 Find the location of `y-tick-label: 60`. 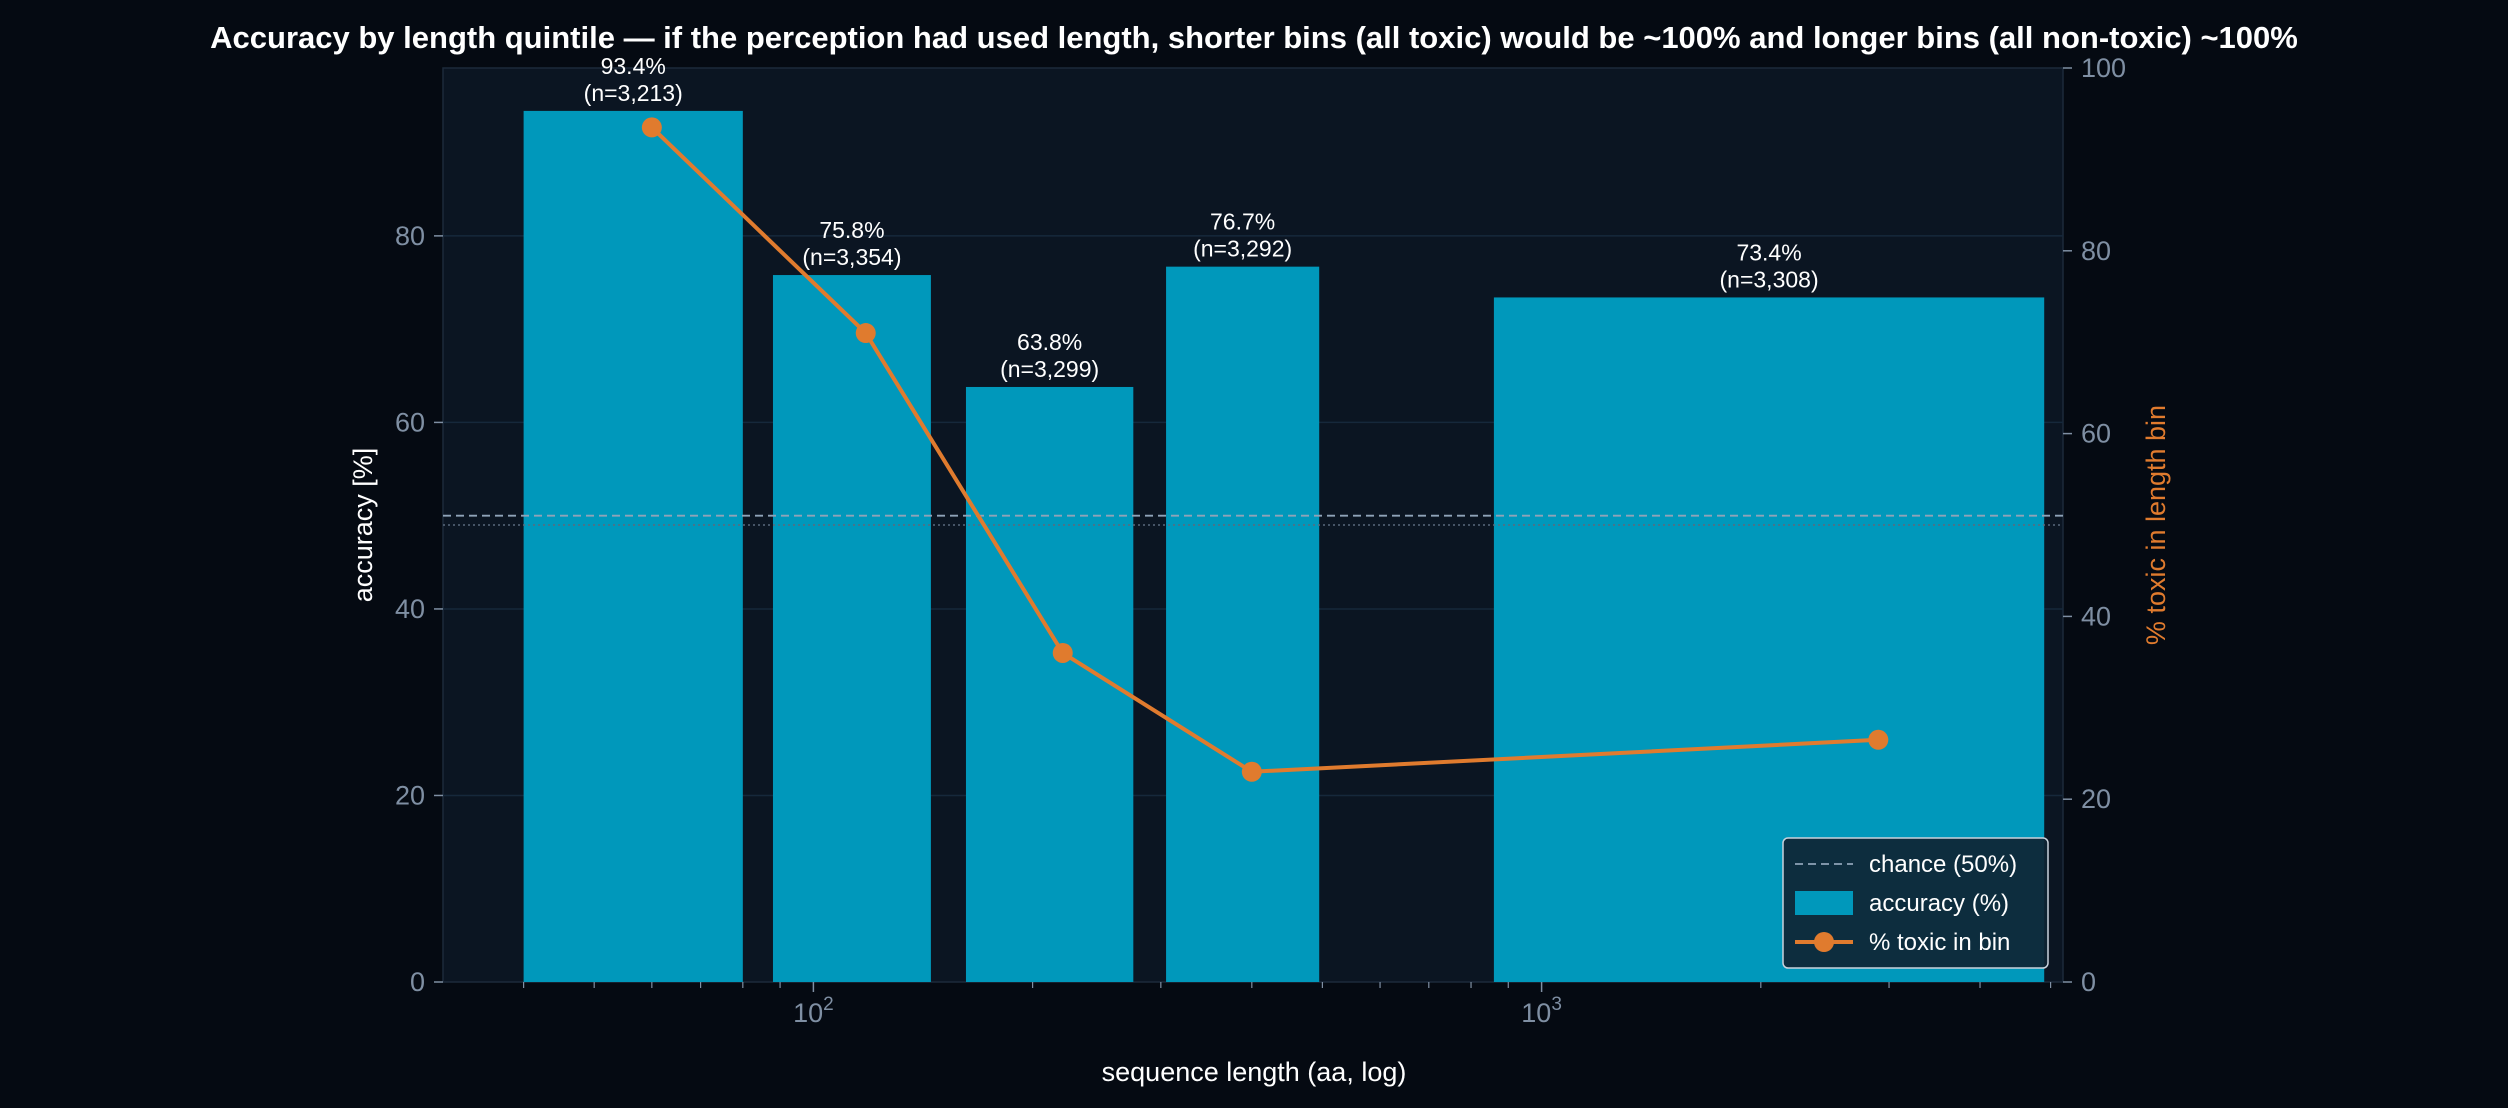

y-tick-label: 60 is located at coordinates (410, 422).